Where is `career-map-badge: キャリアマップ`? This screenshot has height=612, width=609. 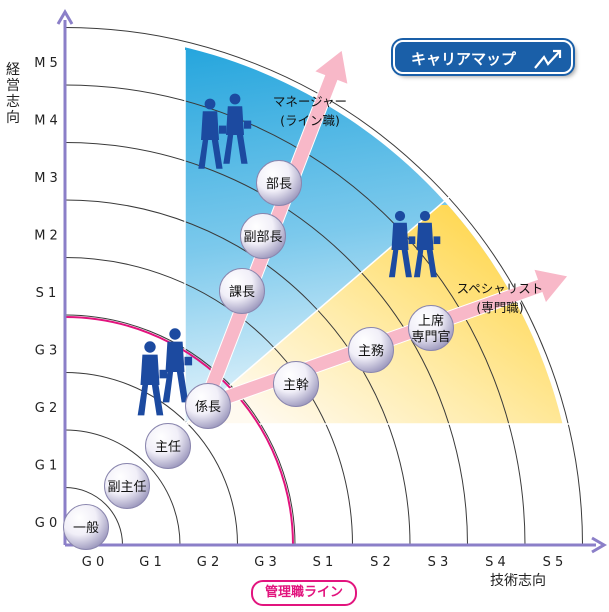
career-map-badge: キャリアマップ is located at coordinates (483, 57).